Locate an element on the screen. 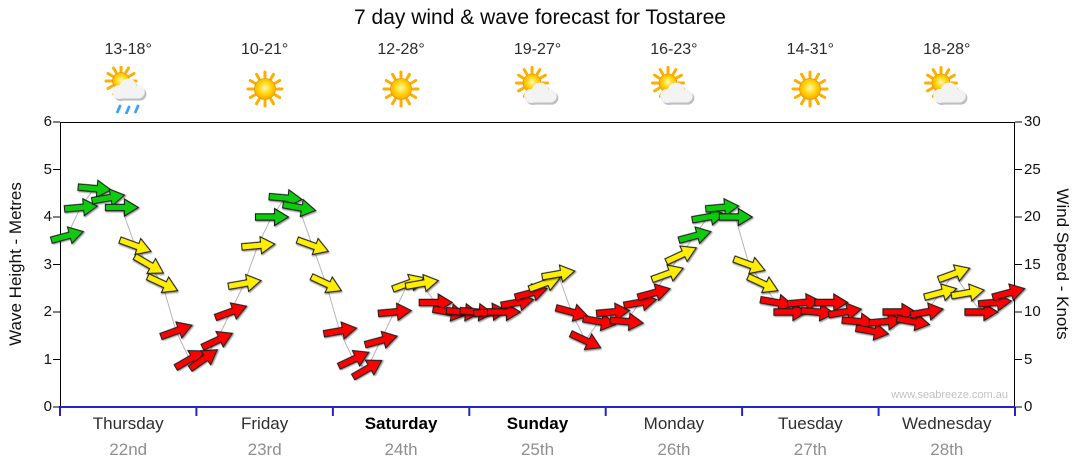 This screenshot has height=475, width=1080. temperature-range: 10-21° is located at coordinates (264, 49).